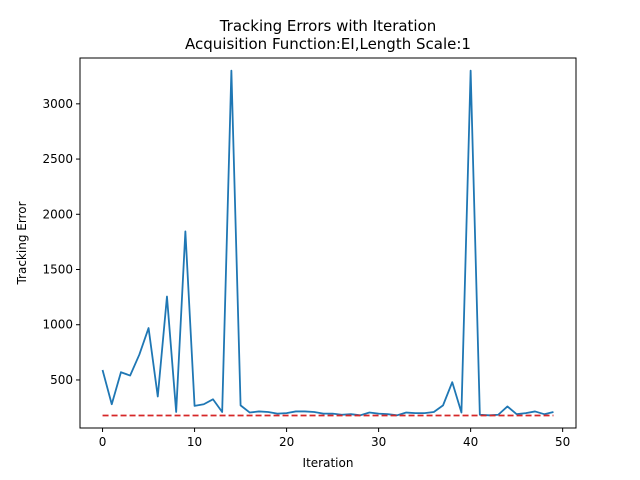 The width and height of the screenshot is (640, 480). I want to click on y-tick-label: 3000, so click(57, 104).